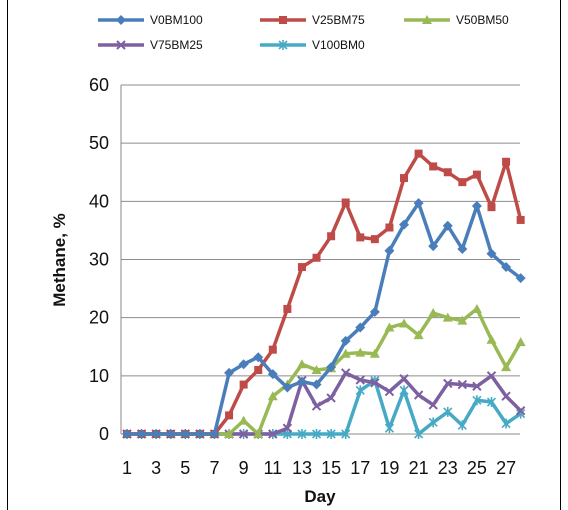 This screenshot has width=568, height=510. What do you see at coordinates (320, 496) in the screenshot?
I see `x-axis-title: Day` at bounding box center [320, 496].